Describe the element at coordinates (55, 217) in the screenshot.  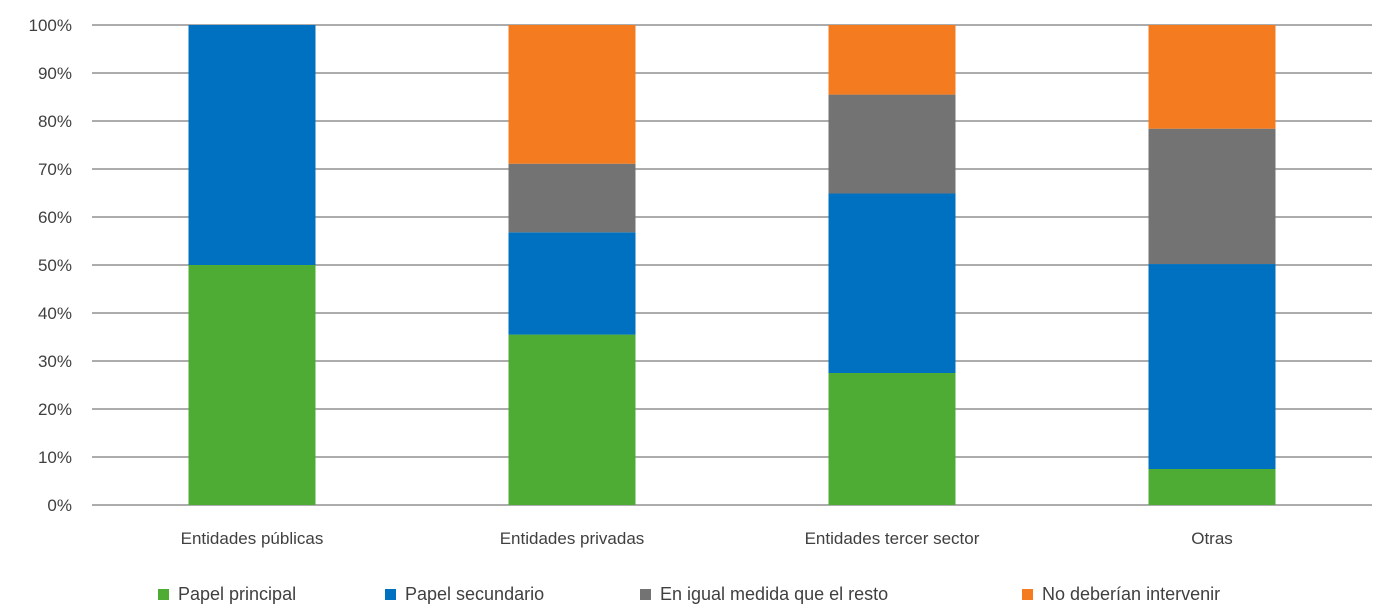
I see `y-tick-label: 60%` at that location.